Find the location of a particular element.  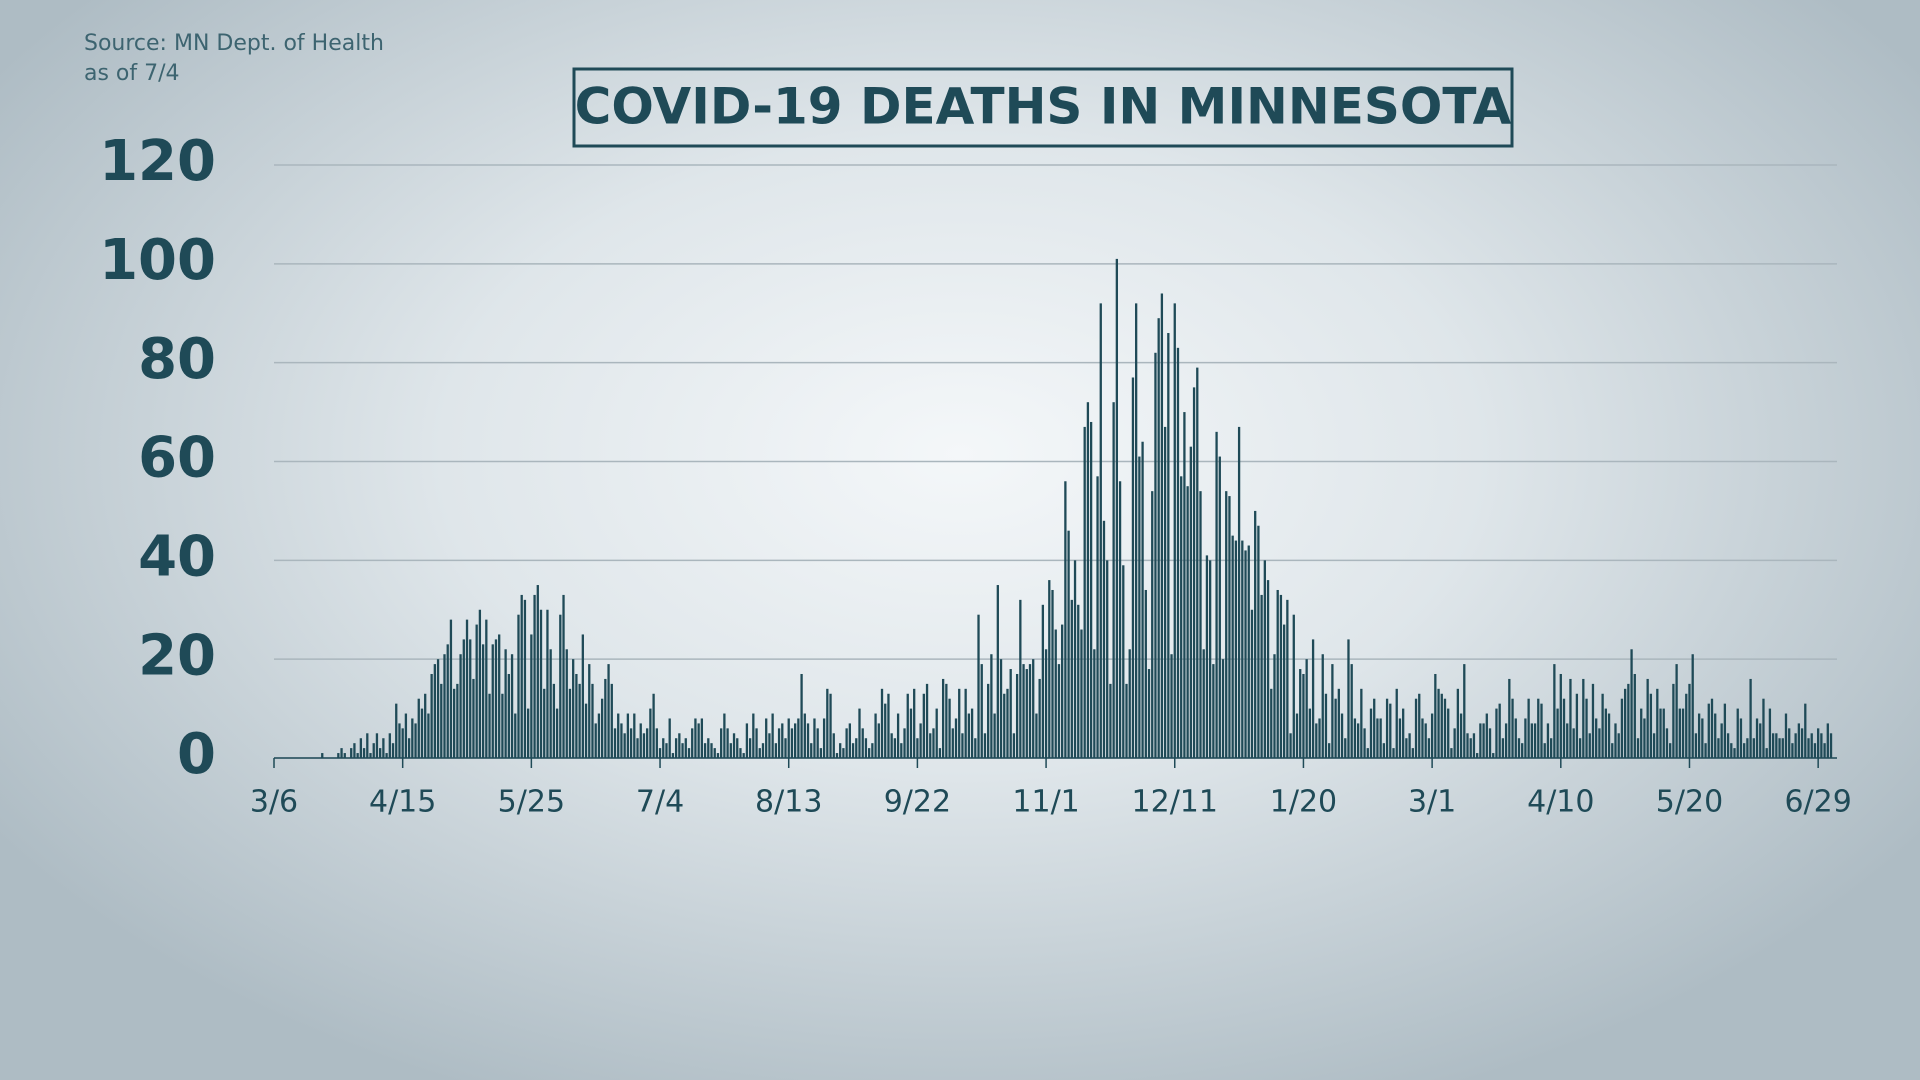

y-tick-label: 80 is located at coordinates (177, 359).